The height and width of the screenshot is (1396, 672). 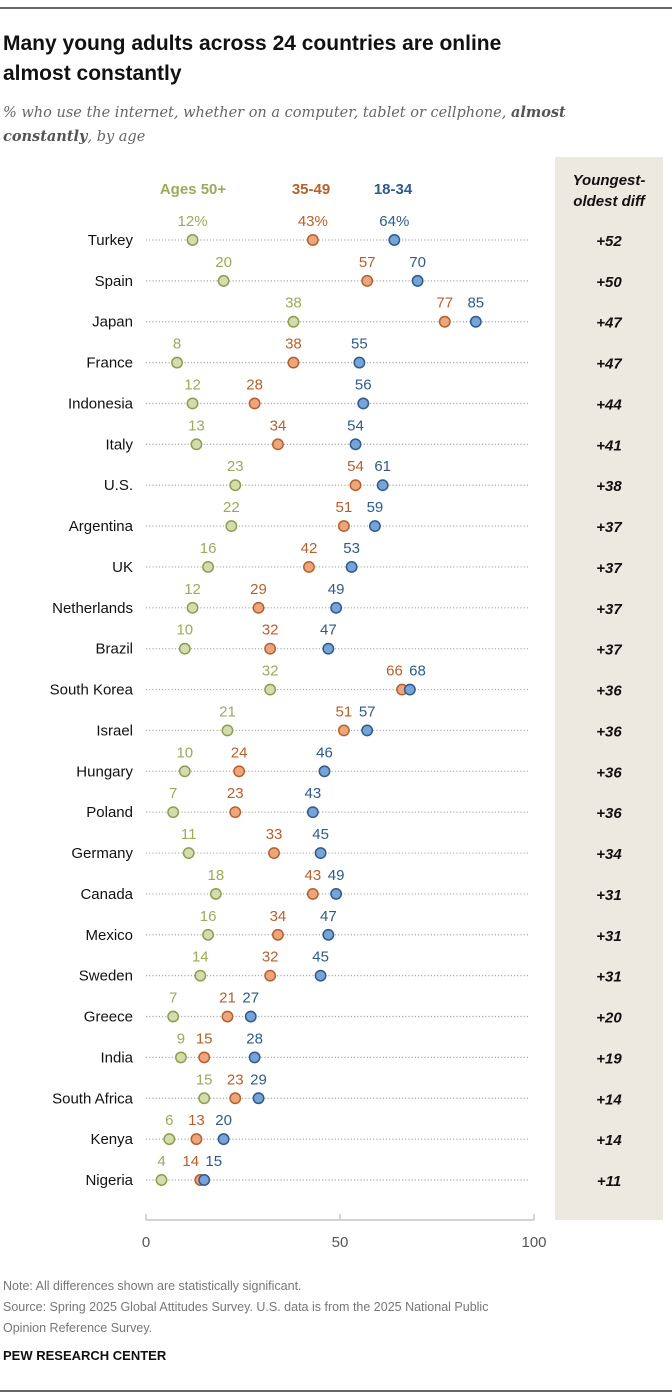 I want to click on diff-value: +19, so click(x=609, y=1058).